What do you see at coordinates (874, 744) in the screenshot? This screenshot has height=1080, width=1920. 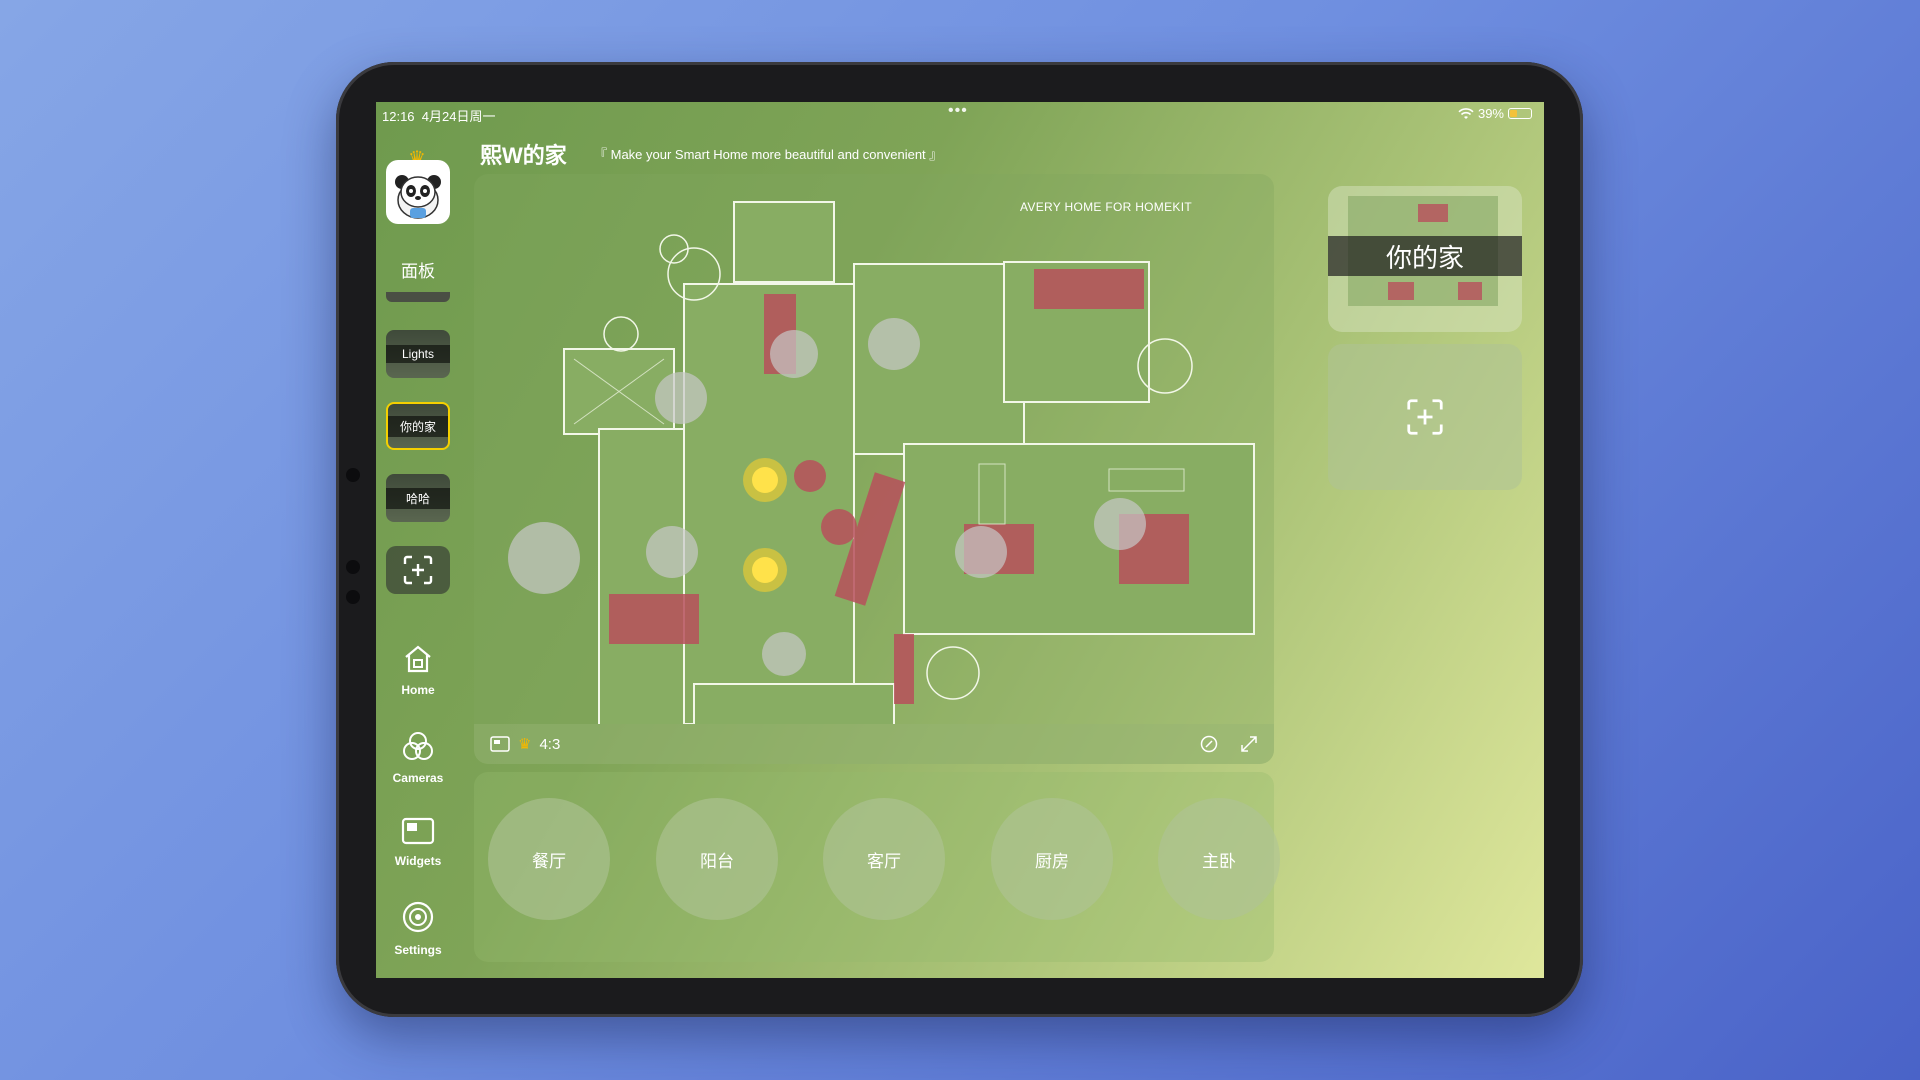 I see `plan-toolbar: ♛ 4:3` at bounding box center [874, 744].